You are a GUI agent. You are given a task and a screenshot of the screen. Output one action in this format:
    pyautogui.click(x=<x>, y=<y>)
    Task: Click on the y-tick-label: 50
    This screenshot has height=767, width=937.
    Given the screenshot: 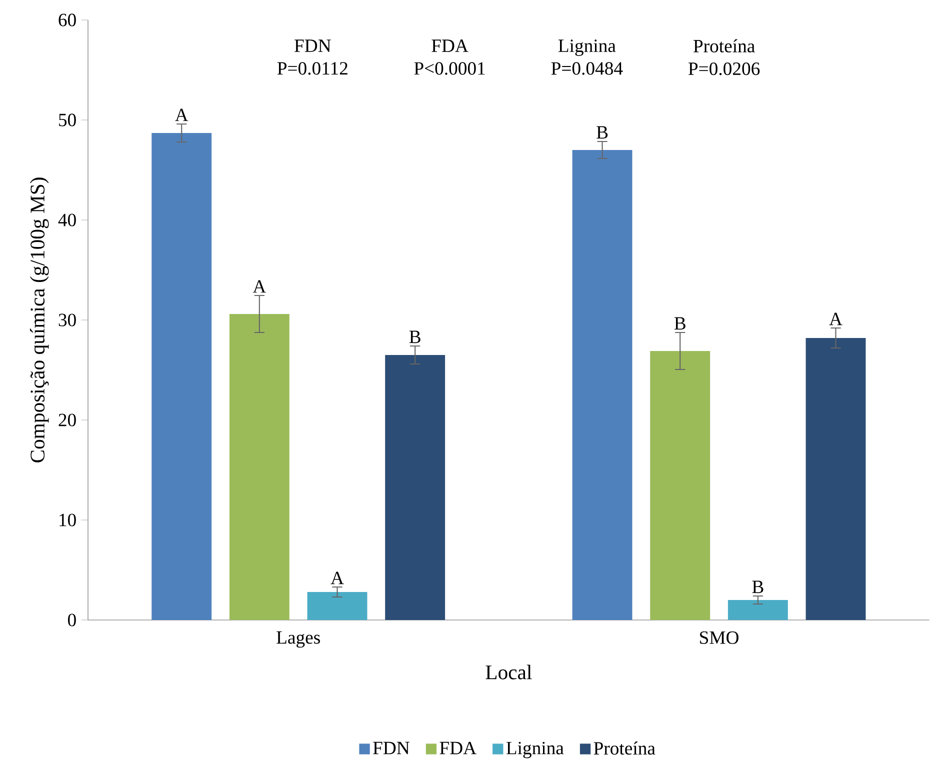 What is the action you would take?
    pyautogui.click(x=67, y=120)
    